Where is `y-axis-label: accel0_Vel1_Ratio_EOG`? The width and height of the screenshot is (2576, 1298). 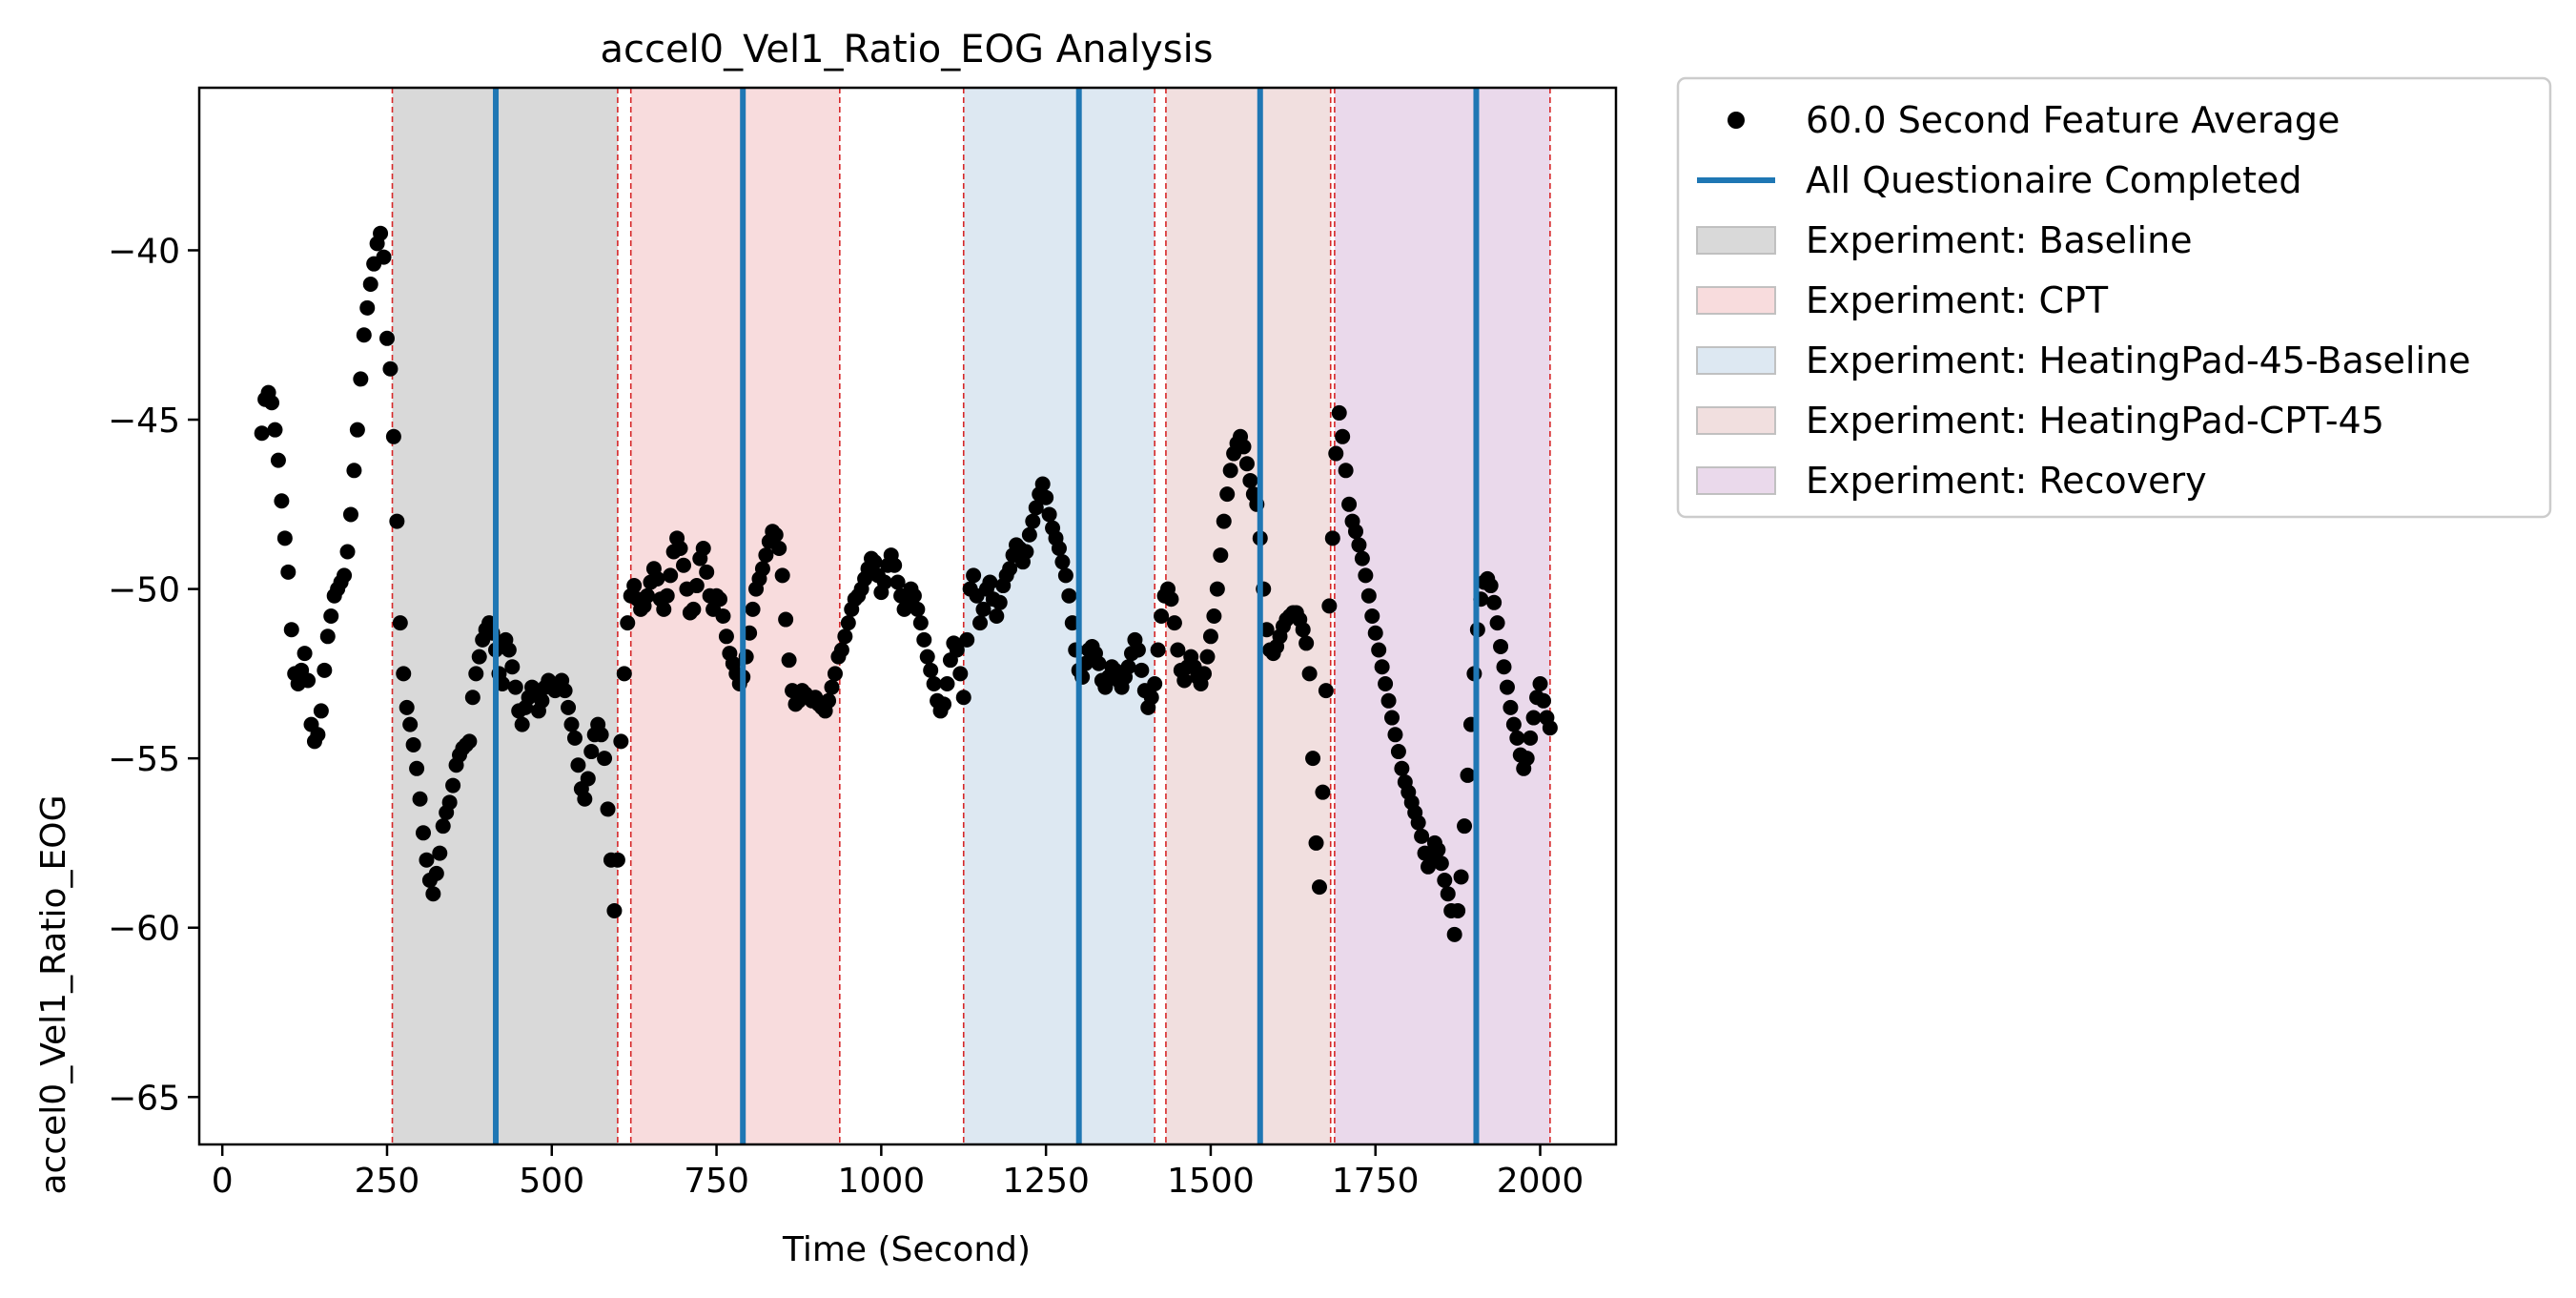
y-axis-label: accel0_Vel1_Ratio_EOG is located at coordinates (53, 995).